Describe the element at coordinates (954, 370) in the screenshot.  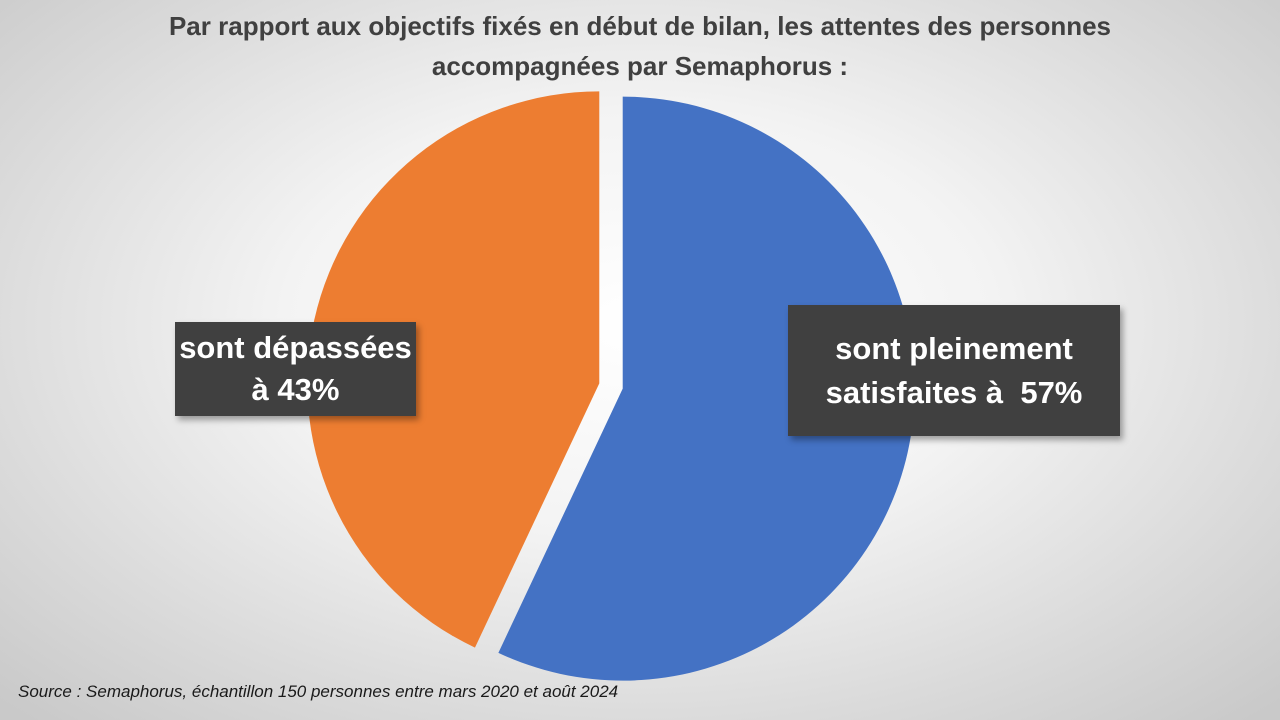
I see `data-label-satisfied: sont pleinement satisfaites à 57%` at that location.